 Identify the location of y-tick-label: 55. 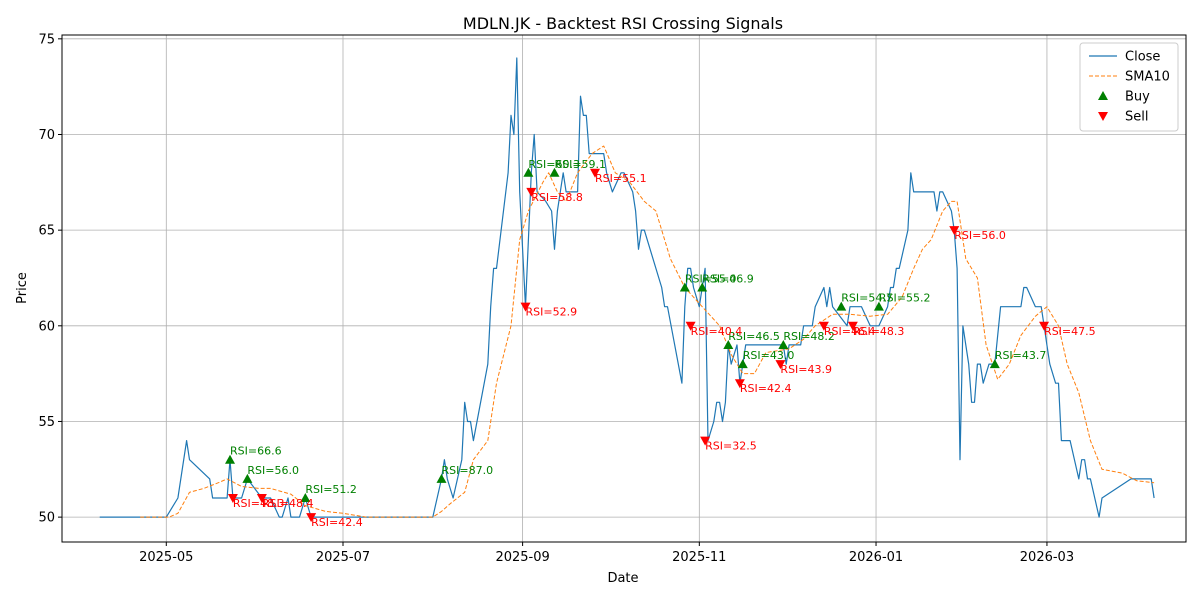
(46, 422).